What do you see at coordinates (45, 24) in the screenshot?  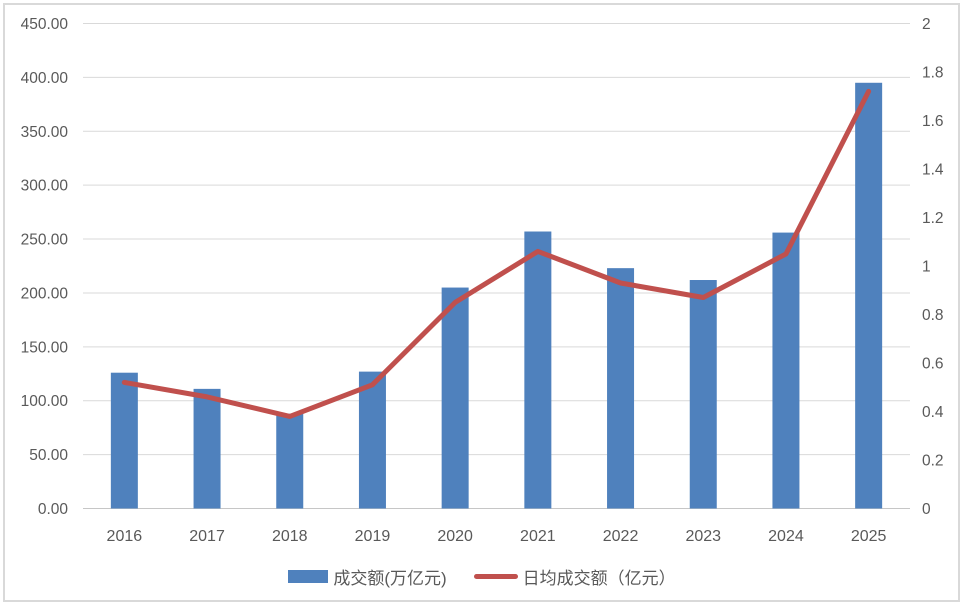 I see `left-axis-tick-label: 450.00` at bounding box center [45, 24].